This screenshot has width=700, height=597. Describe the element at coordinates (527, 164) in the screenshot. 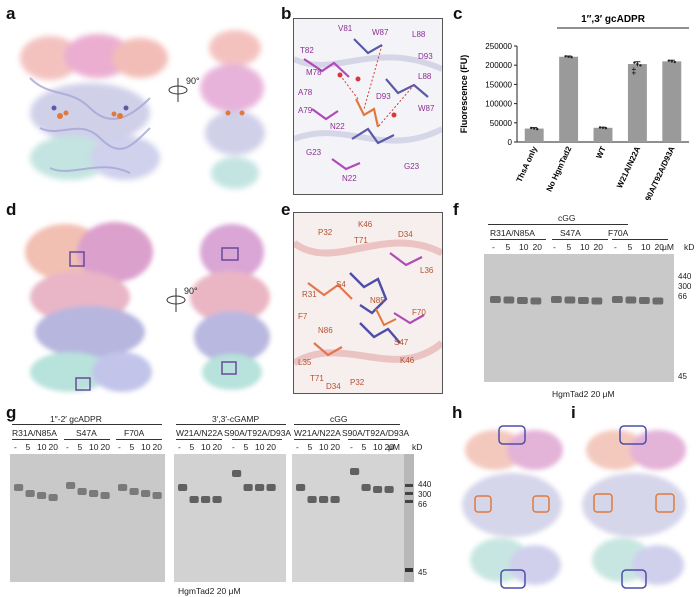

I see `x-tick-label: ThsA only` at that location.